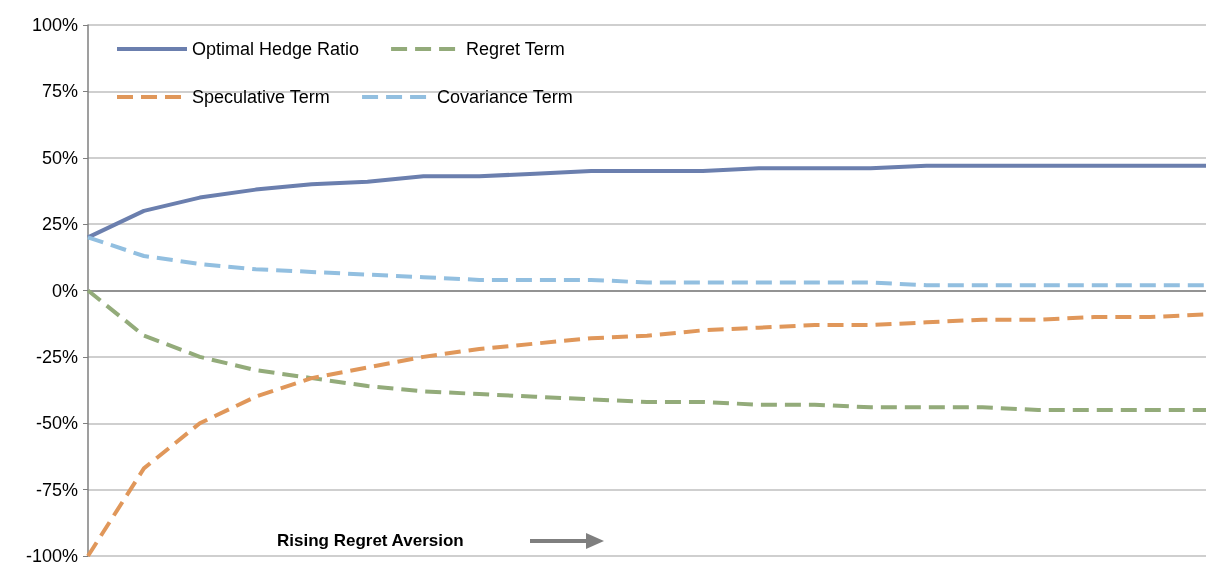  What do you see at coordinates (51, 555) in the screenshot?
I see `y-tick-label: -100%` at bounding box center [51, 555].